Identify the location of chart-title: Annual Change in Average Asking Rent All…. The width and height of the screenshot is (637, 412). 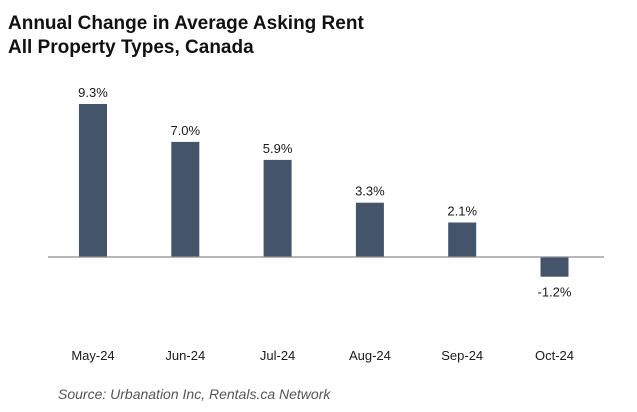
(186, 36).